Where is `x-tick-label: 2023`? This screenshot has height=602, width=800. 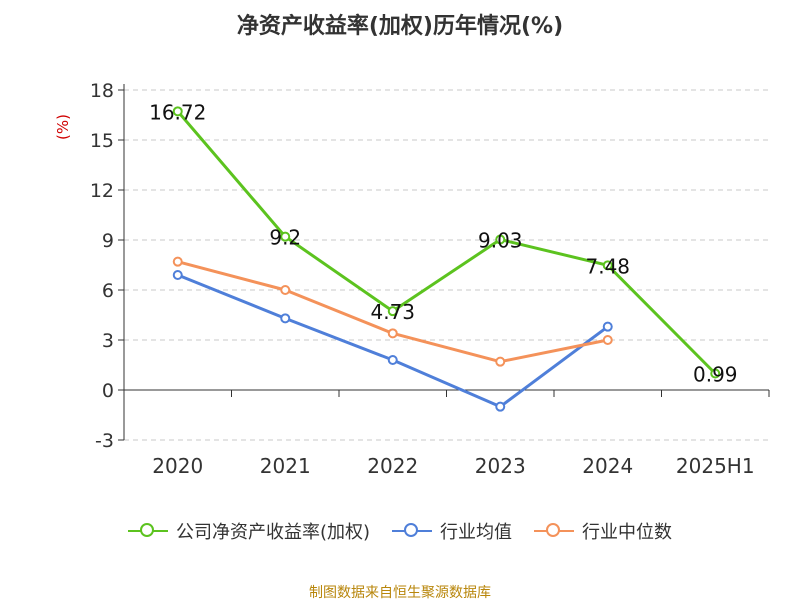
x-tick-label: 2023 is located at coordinates (500, 466).